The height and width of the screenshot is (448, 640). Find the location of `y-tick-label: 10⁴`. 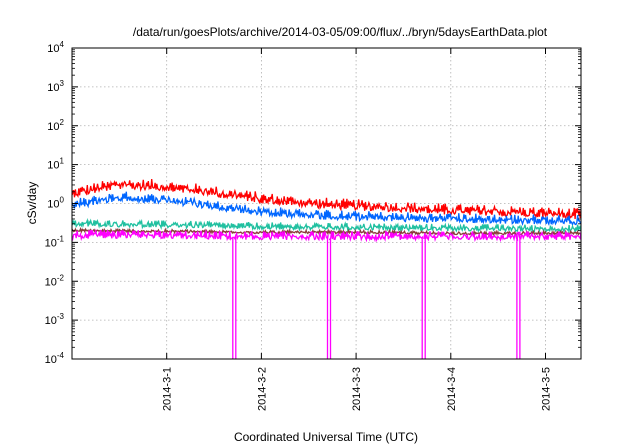

y-tick-label: 10⁴ is located at coordinates (55, 47).